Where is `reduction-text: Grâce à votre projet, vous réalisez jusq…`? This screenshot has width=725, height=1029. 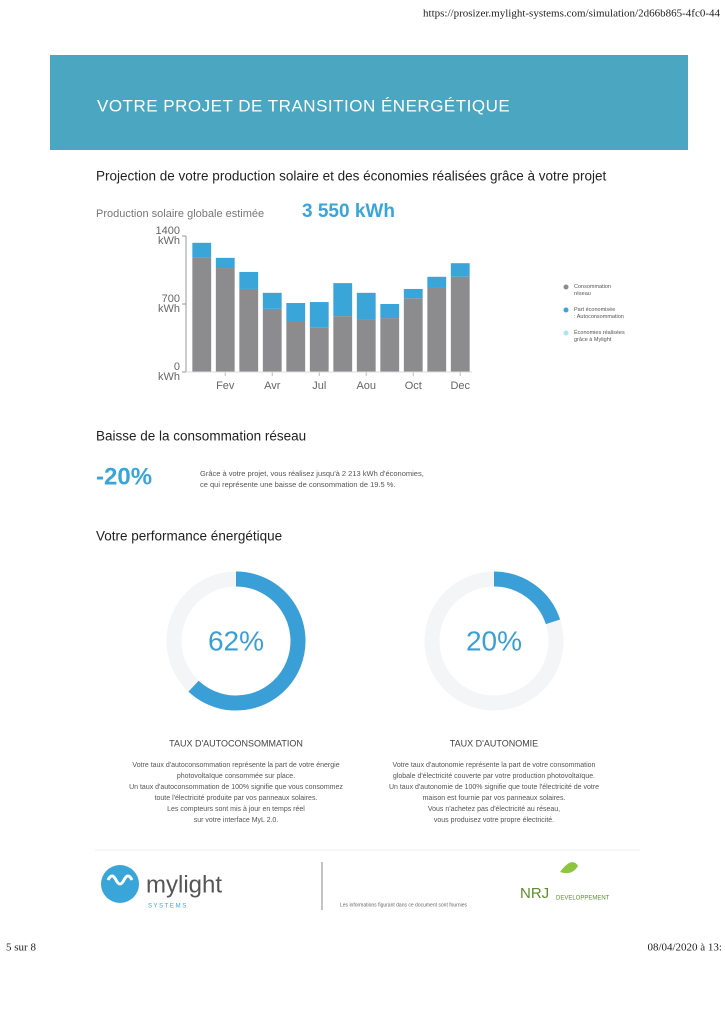
reduction-text: Grâce à votre projet, vous réalisez jusq… is located at coordinates (312, 473).